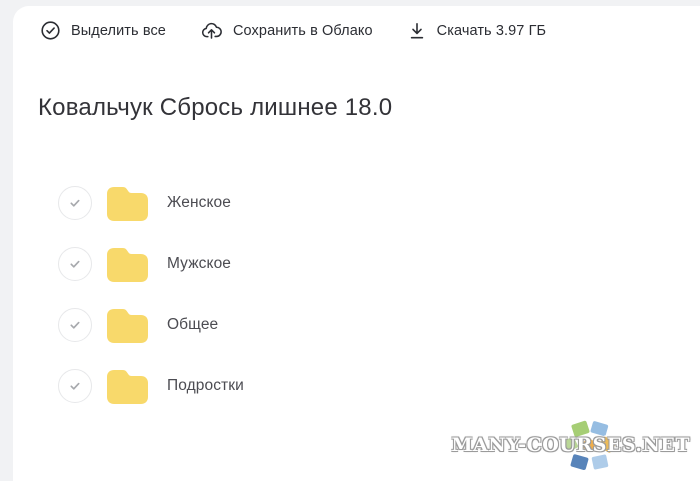  What do you see at coordinates (50, 30) in the screenshot?
I see `check-circle-icon` at bounding box center [50, 30].